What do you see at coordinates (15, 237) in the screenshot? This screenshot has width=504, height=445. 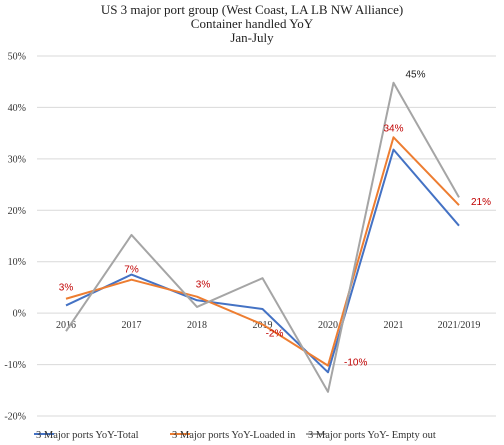 I see `y-axis-ticks: -20% -10% 0% 10% 20% 30% 40% 50%` at bounding box center [15, 237].